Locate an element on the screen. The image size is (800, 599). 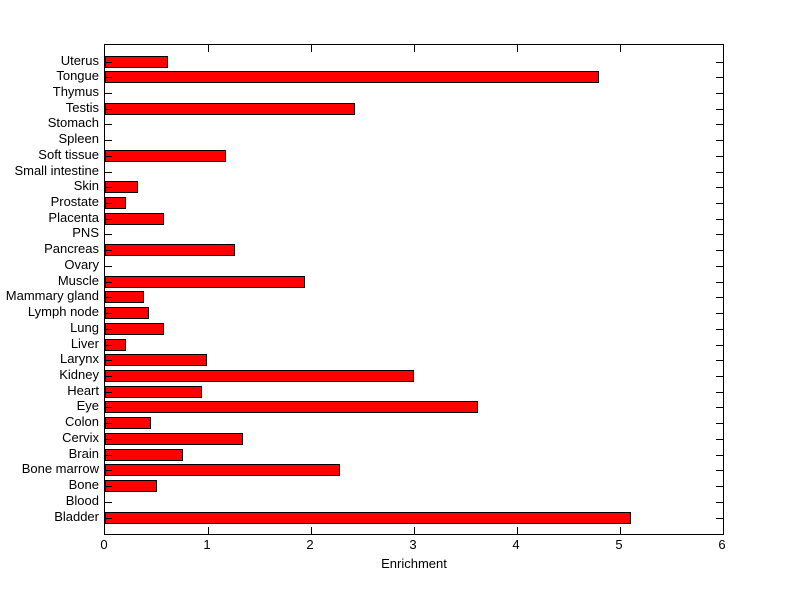
y-tick-label: Larynx is located at coordinates (79, 358).